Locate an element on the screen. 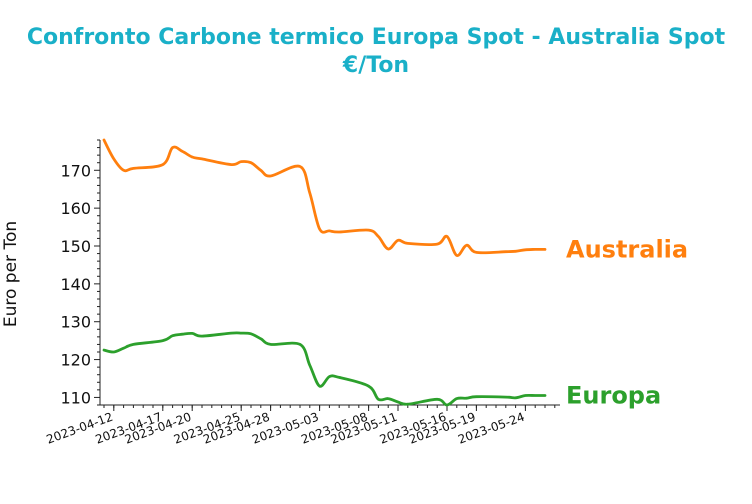 Image resolution: width=752 pixels, height=504 pixels. y-axis-label: Euro per Ton is located at coordinates (11, 274).